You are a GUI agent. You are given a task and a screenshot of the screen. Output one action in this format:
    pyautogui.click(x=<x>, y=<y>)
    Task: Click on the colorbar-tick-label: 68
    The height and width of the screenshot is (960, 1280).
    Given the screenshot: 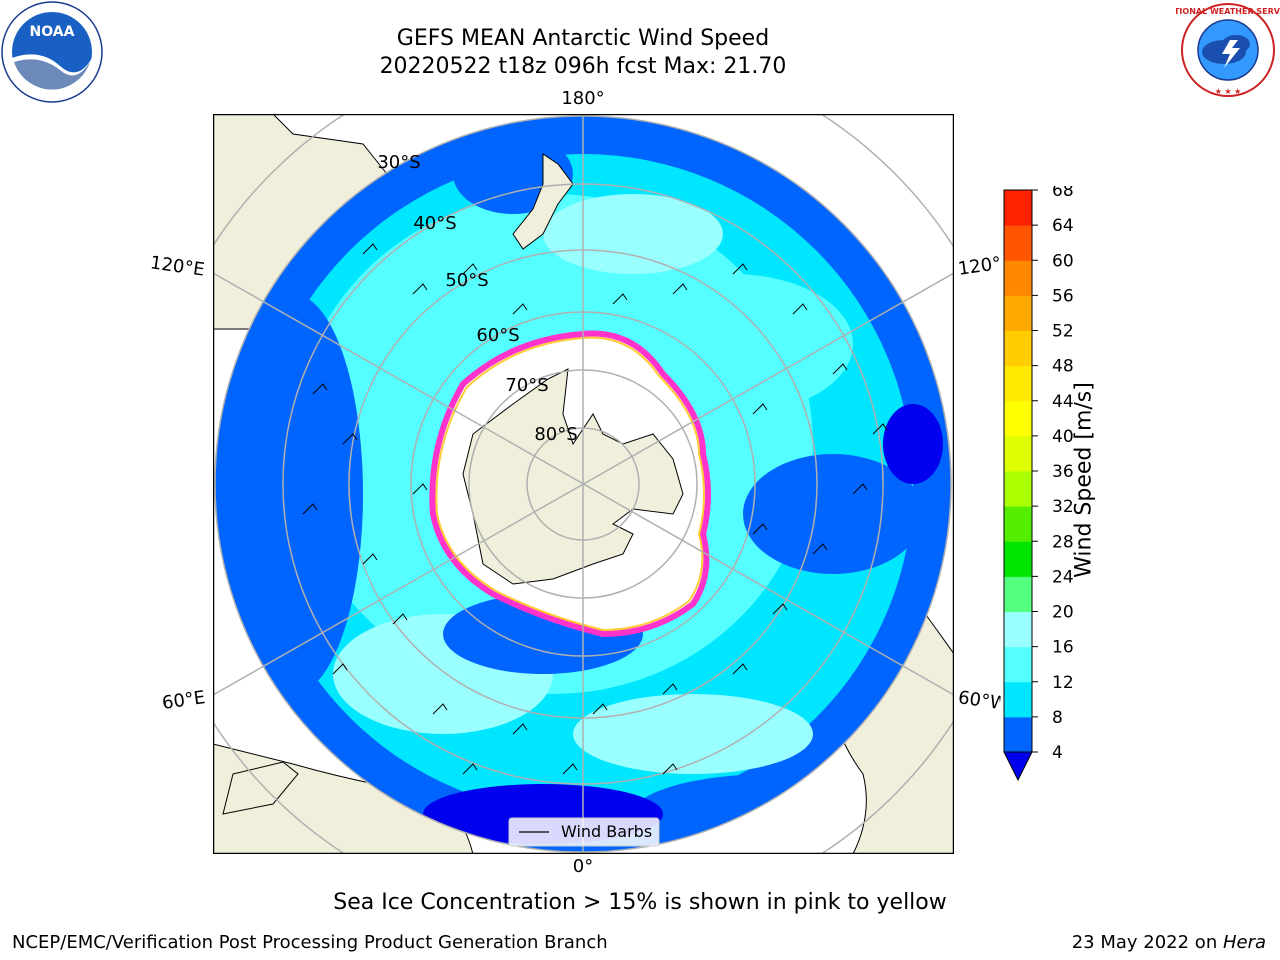 What is the action you would take?
    pyautogui.click(x=1063, y=193)
    